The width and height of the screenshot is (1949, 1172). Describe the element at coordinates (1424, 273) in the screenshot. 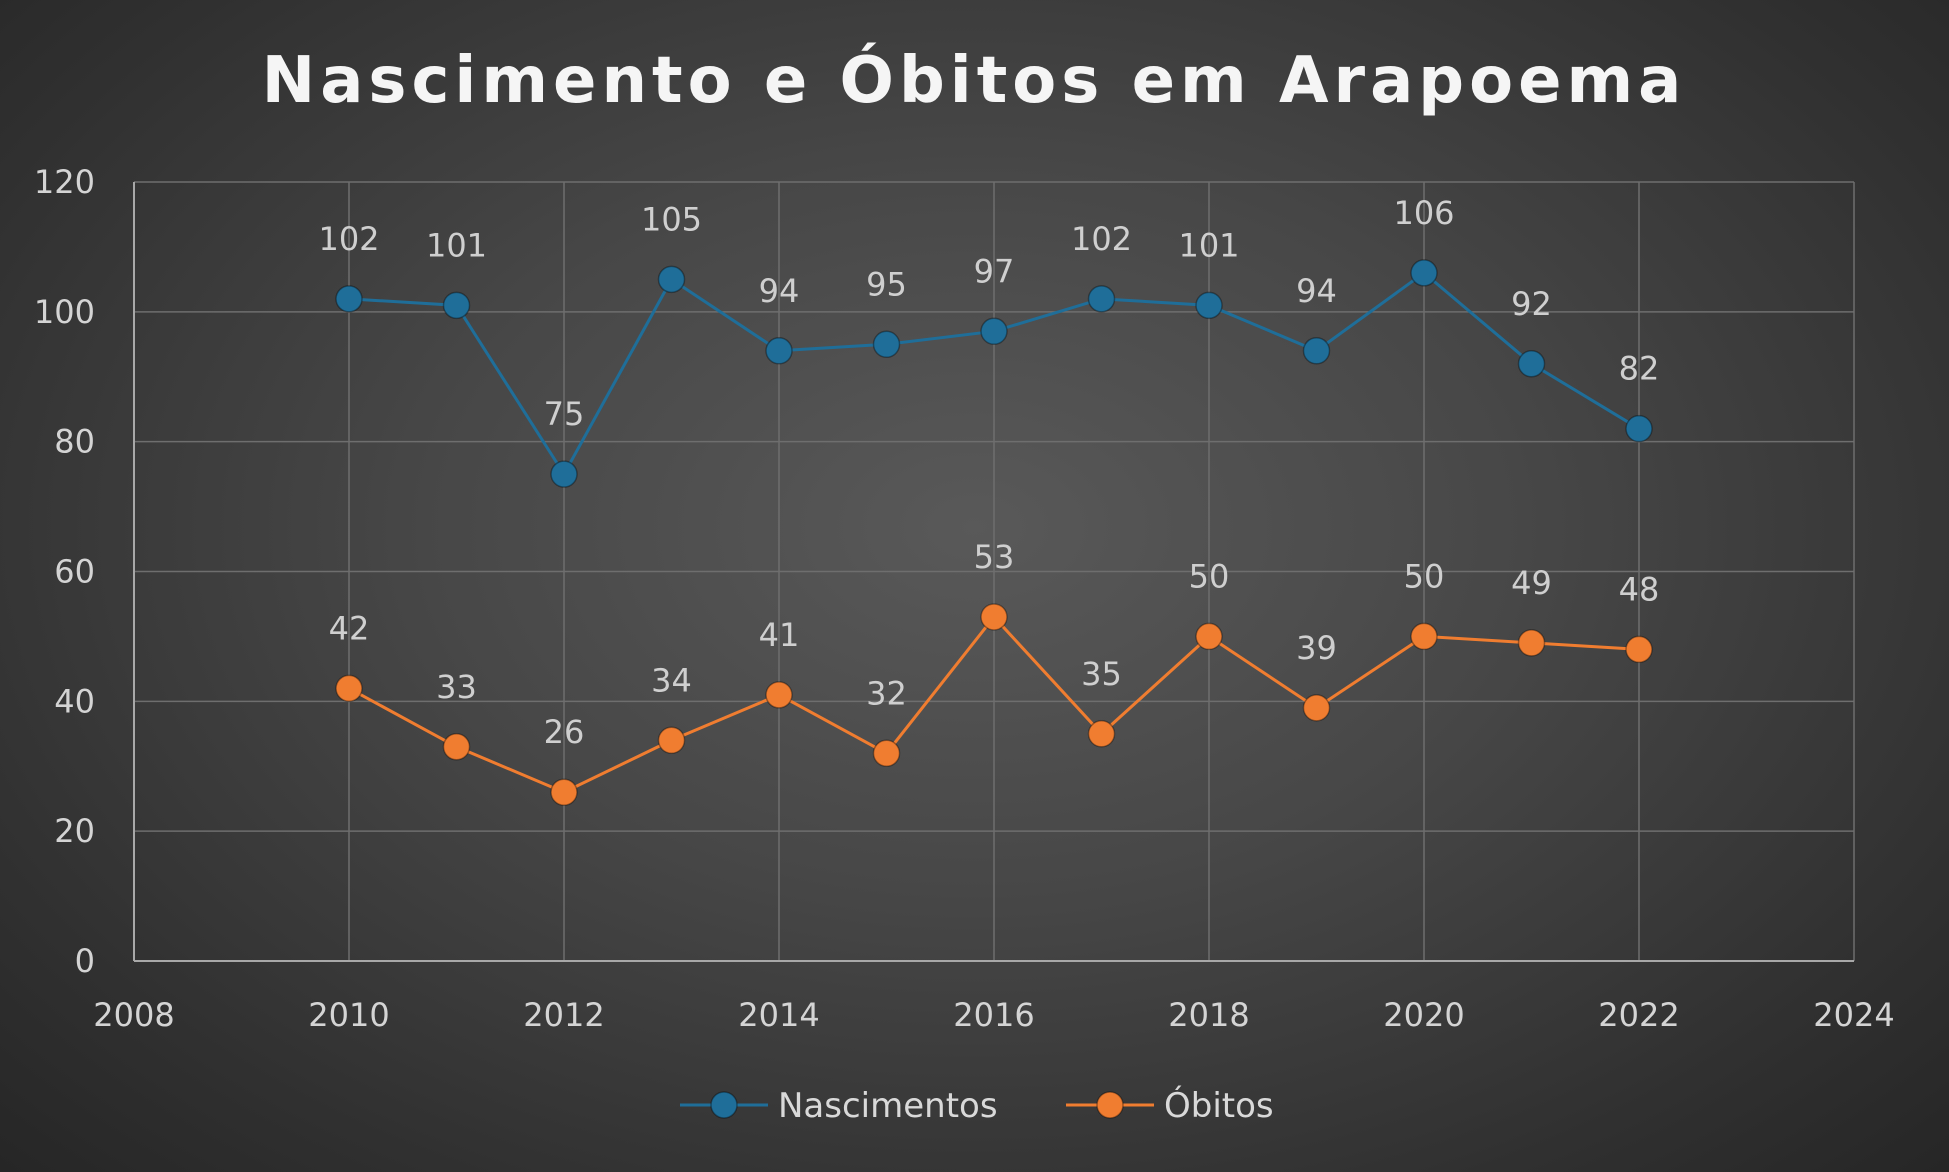

I see `point-nascimentos-2020` at that location.